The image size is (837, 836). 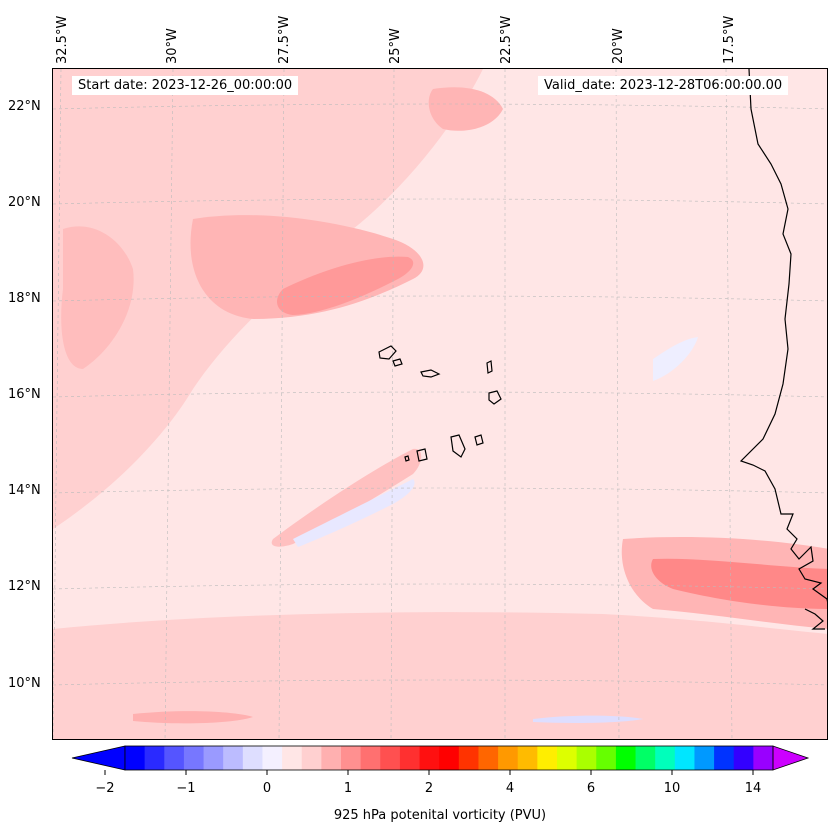 What do you see at coordinates (395, 46) in the screenshot?
I see `lon-label: 25°W` at bounding box center [395, 46].